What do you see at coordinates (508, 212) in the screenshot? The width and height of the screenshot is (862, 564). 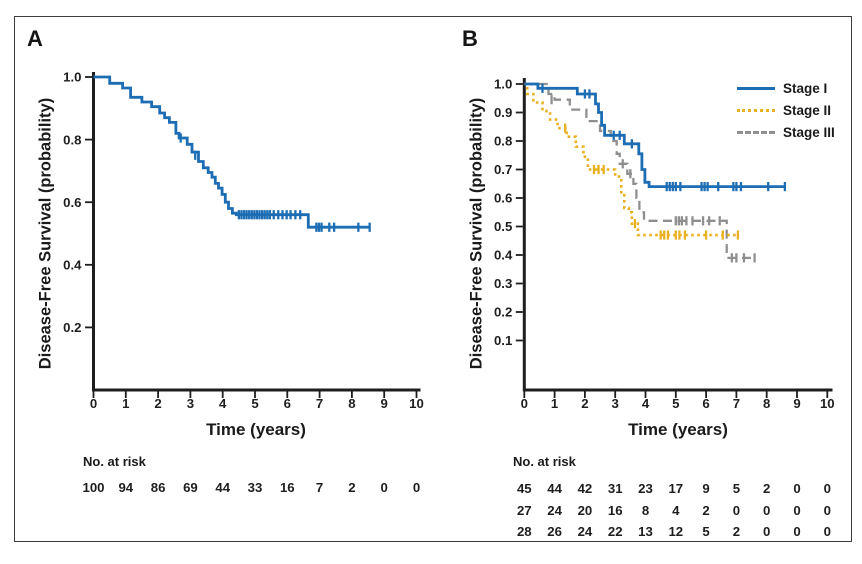 I see `y-tick-labels: 0.1 0.2 0.3 0.4 0.5 0.6 0.7 0.8 0.9 1.0` at bounding box center [508, 212].